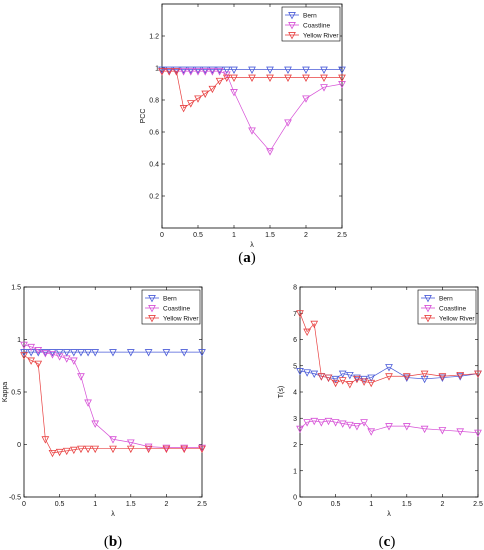  I want to click on x-tick-label: 0.5, so click(198, 235).